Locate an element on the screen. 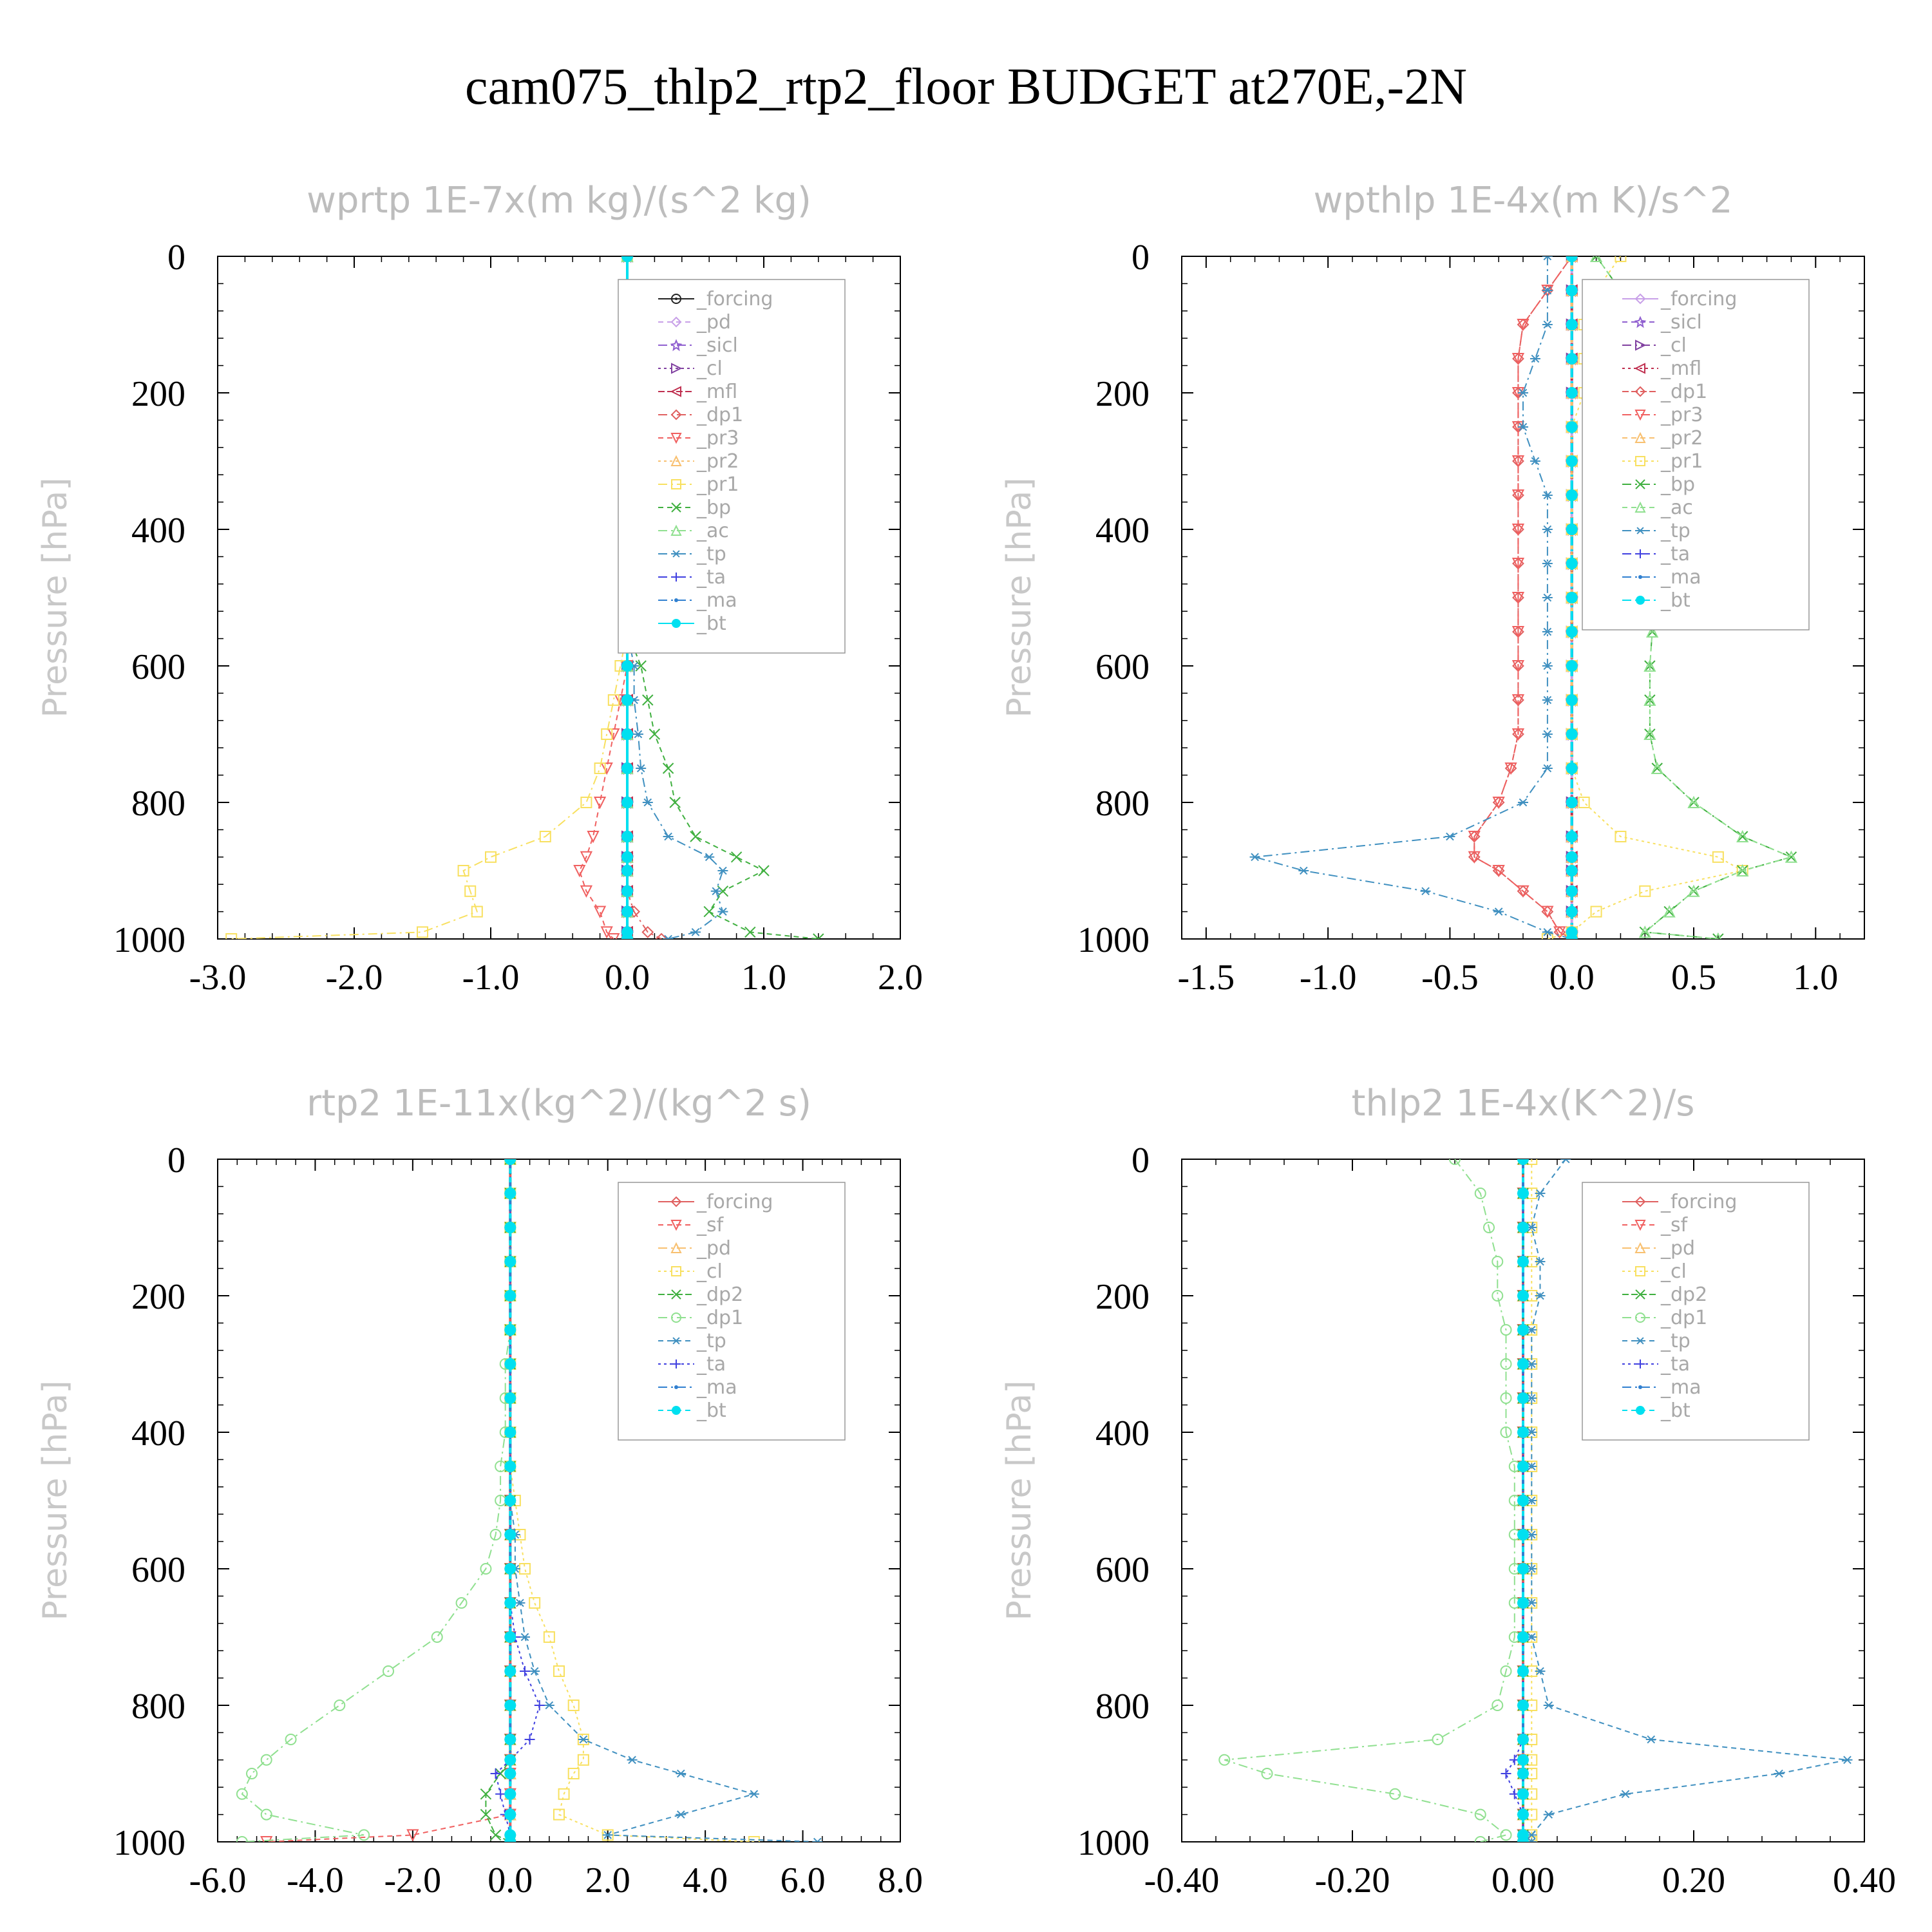 The image size is (1932, 1932). x-tick-label: -3.0 is located at coordinates (218, 978).